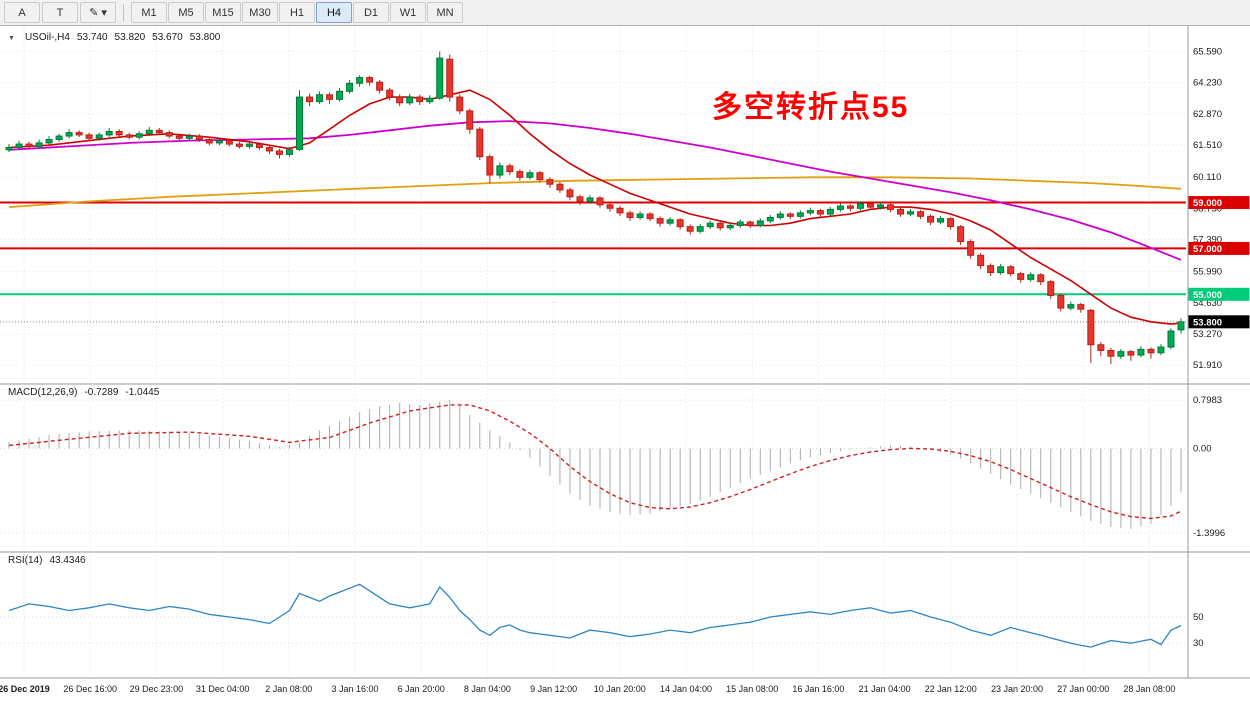 This screenshot has height=703, width=1250. Describe the element at coordinates (142, 392) in the screenshot. I see `macd-signal-value: -1.0445` at that location.